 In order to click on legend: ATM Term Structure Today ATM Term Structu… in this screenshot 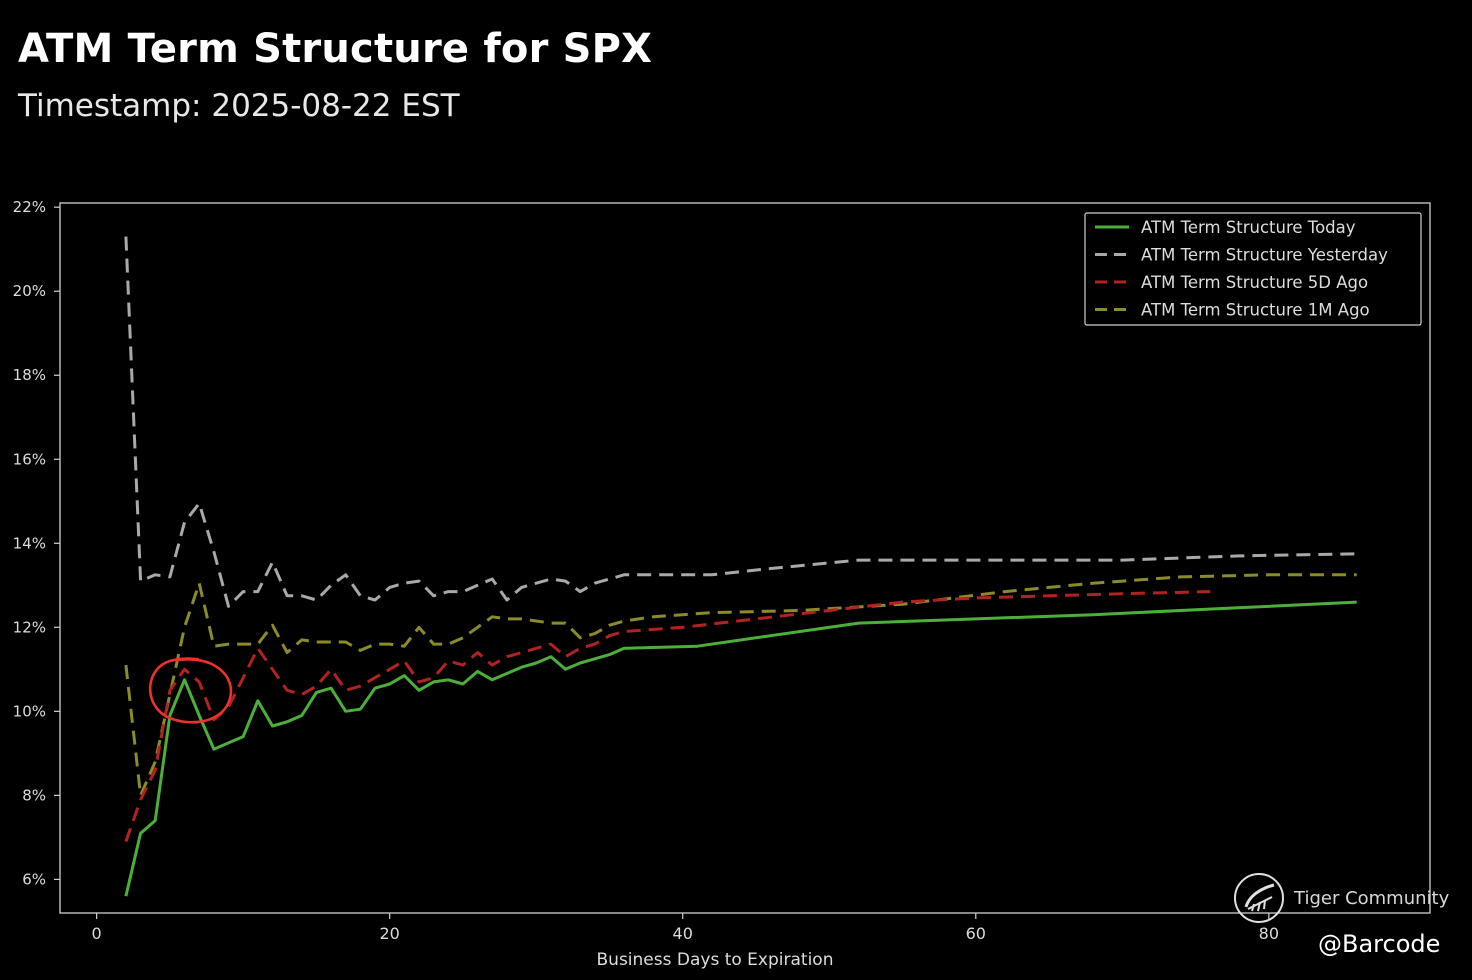, I will do `click(1253, 269)`.